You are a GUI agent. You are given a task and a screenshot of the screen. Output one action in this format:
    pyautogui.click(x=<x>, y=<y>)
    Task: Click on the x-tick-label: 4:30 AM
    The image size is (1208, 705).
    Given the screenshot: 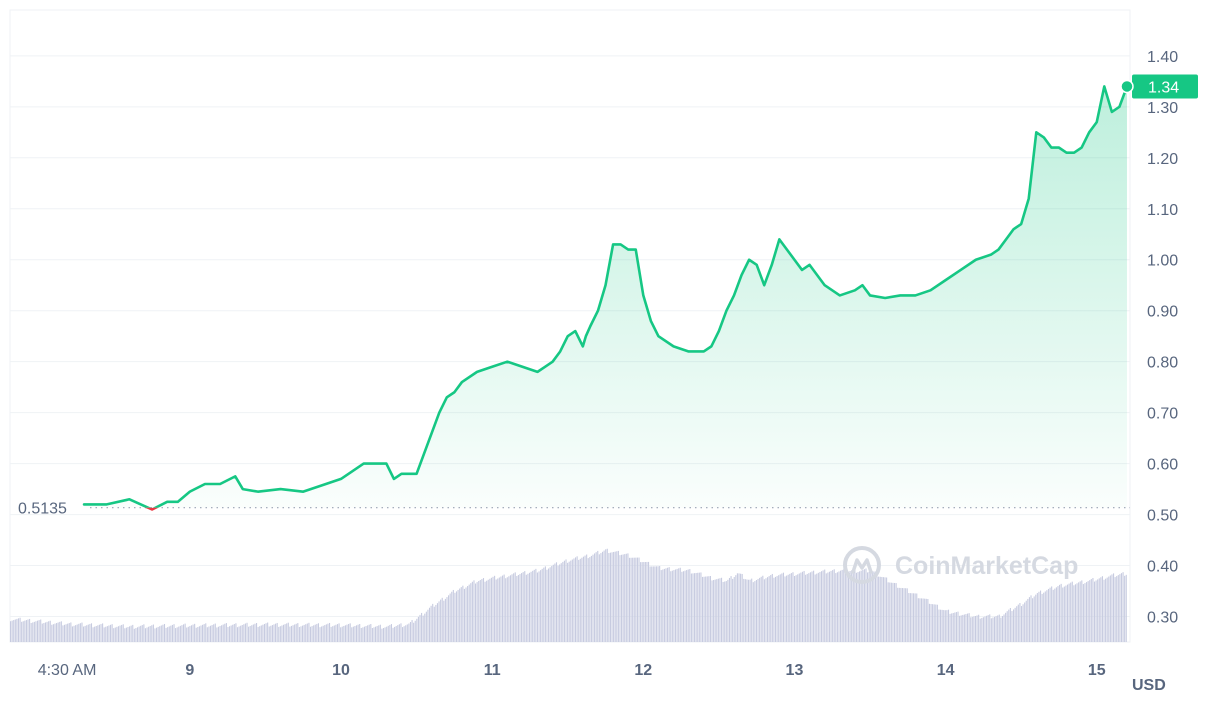 What is the action you would take?
    pyautogui.click(x=67, y=670)
    